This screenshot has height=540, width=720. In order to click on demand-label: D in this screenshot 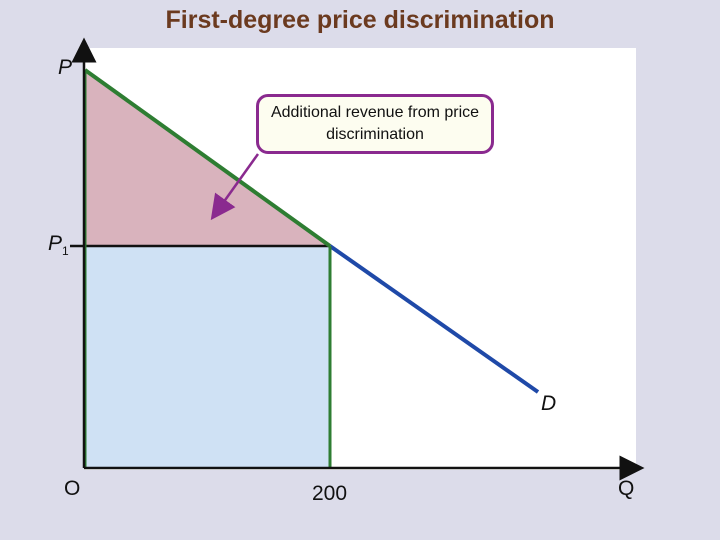, I will do `click(549, 403)`.